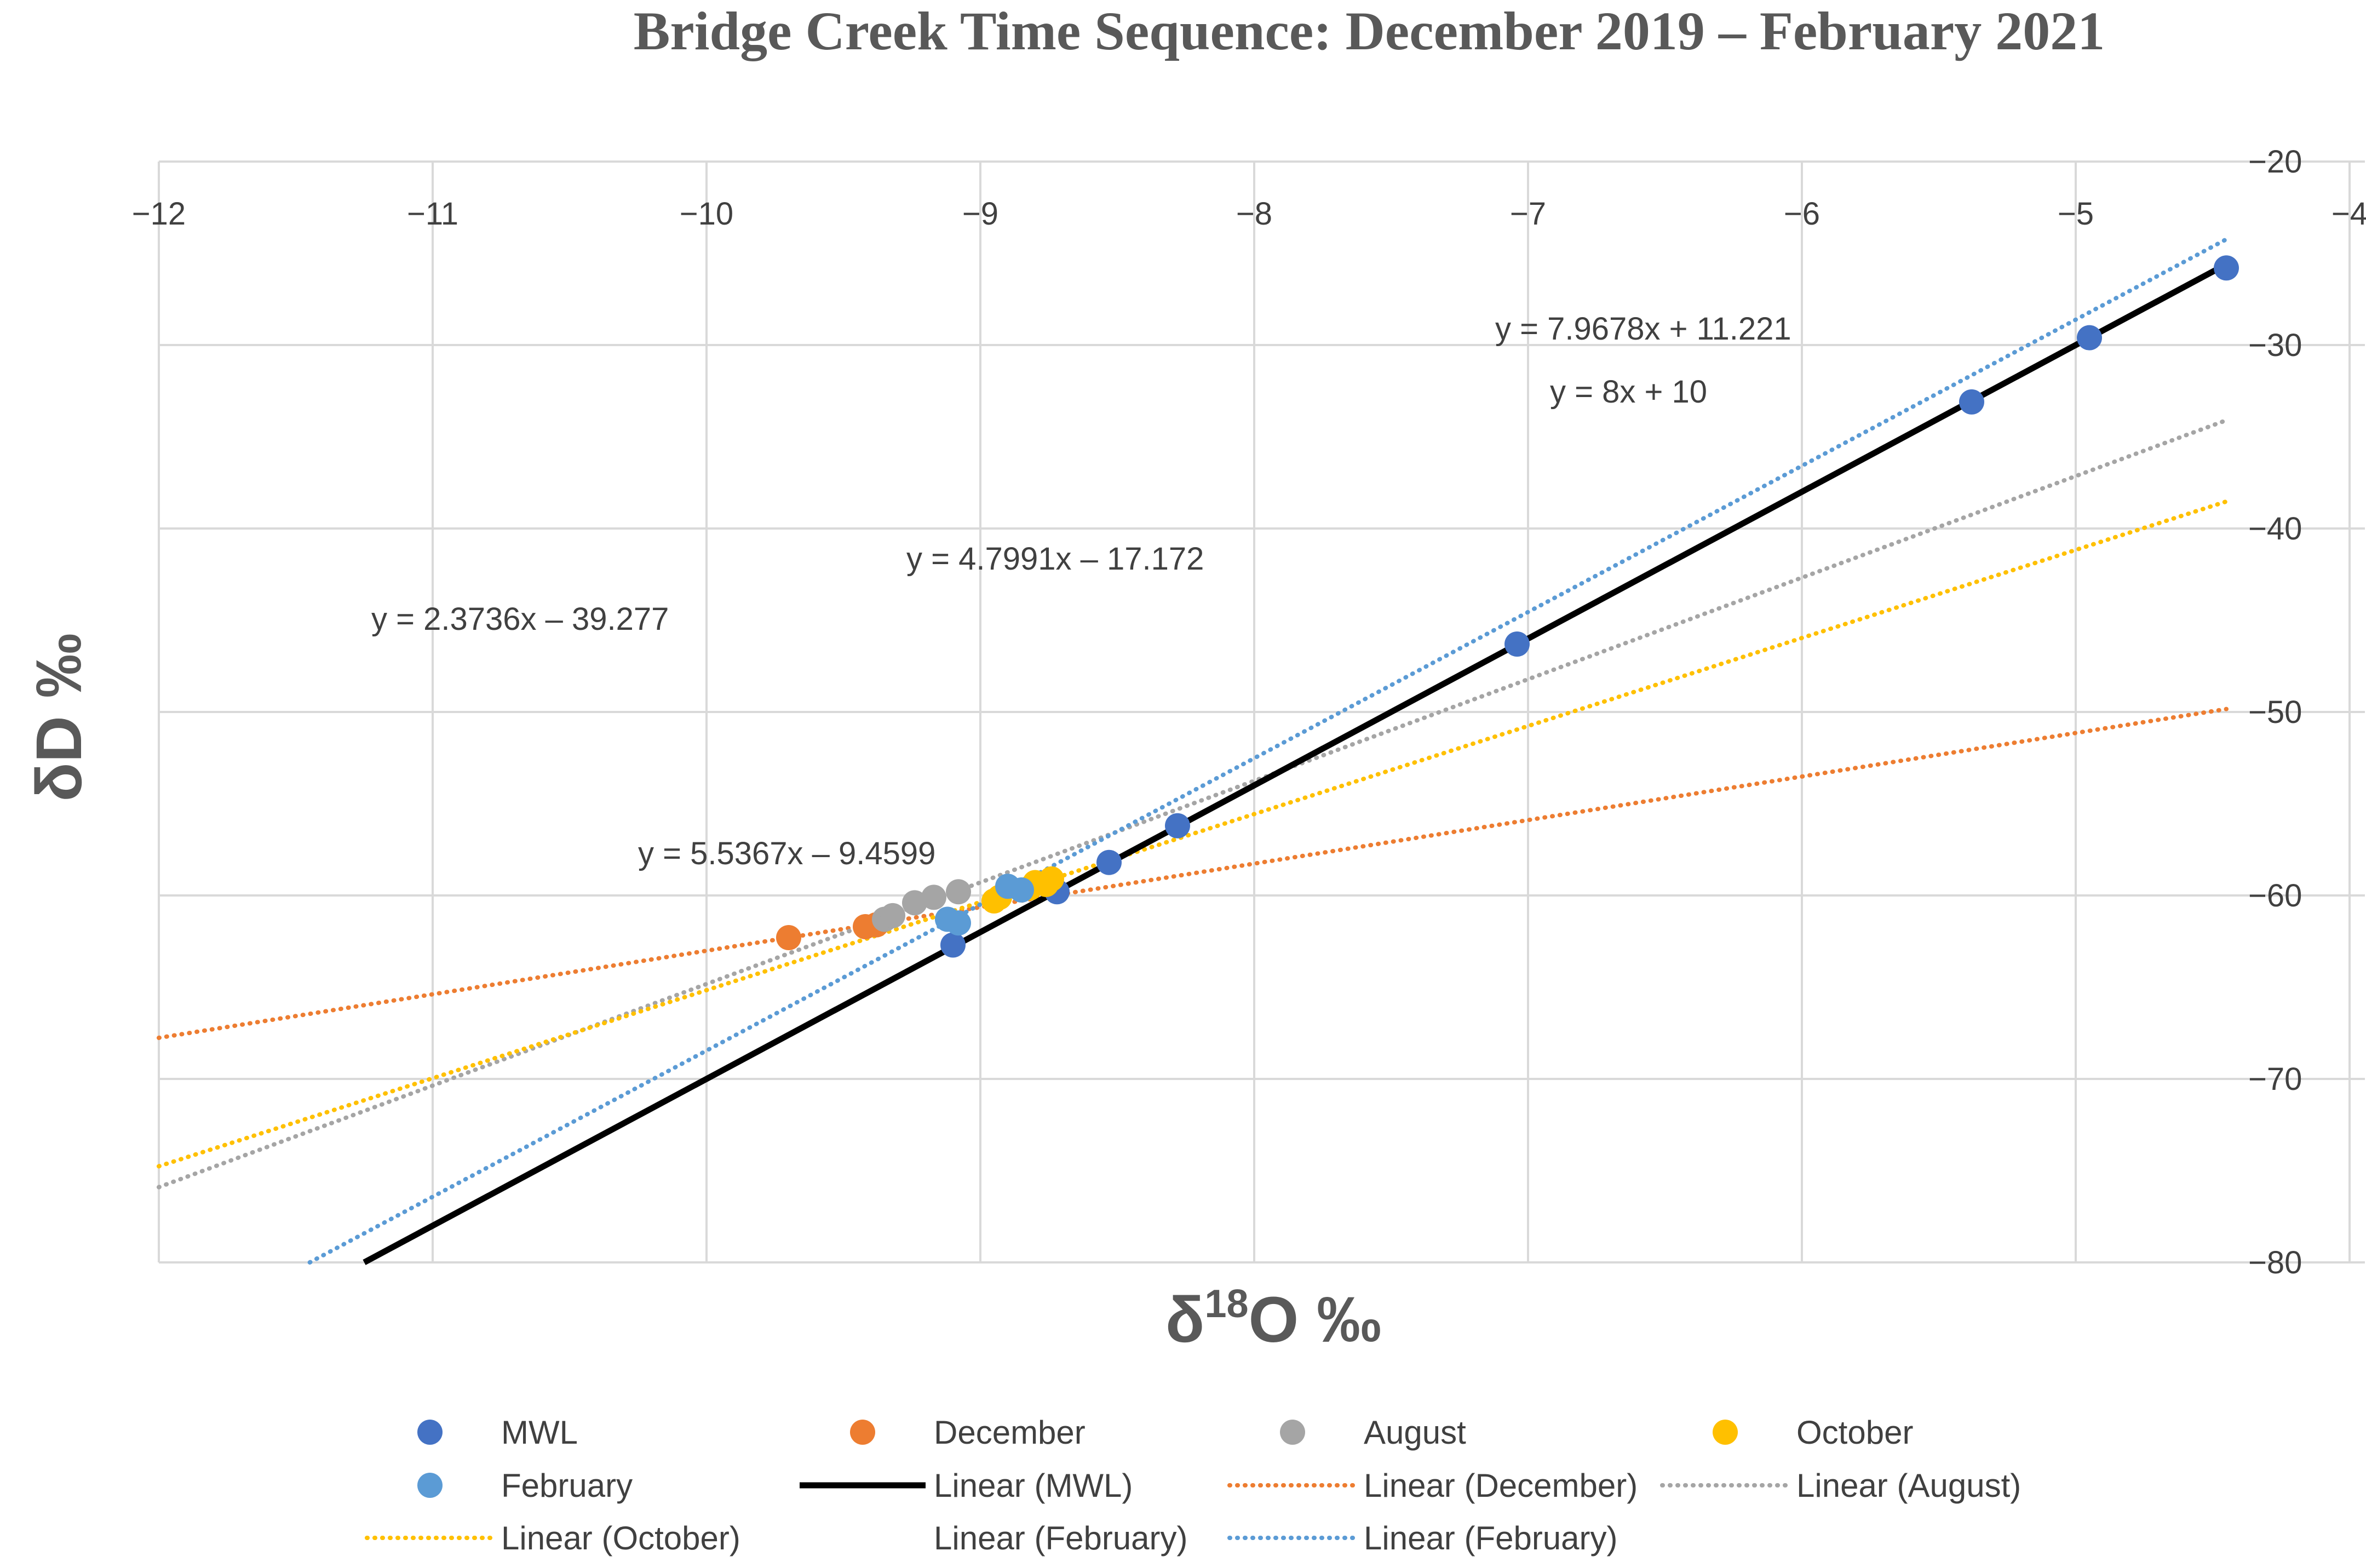 This screenshot has height=1568, width=2366. Describe the element at coordinates (1643, 329) in the screenshot. I see `equation-label-february: y = 7.9678x + 11.221` at that location.